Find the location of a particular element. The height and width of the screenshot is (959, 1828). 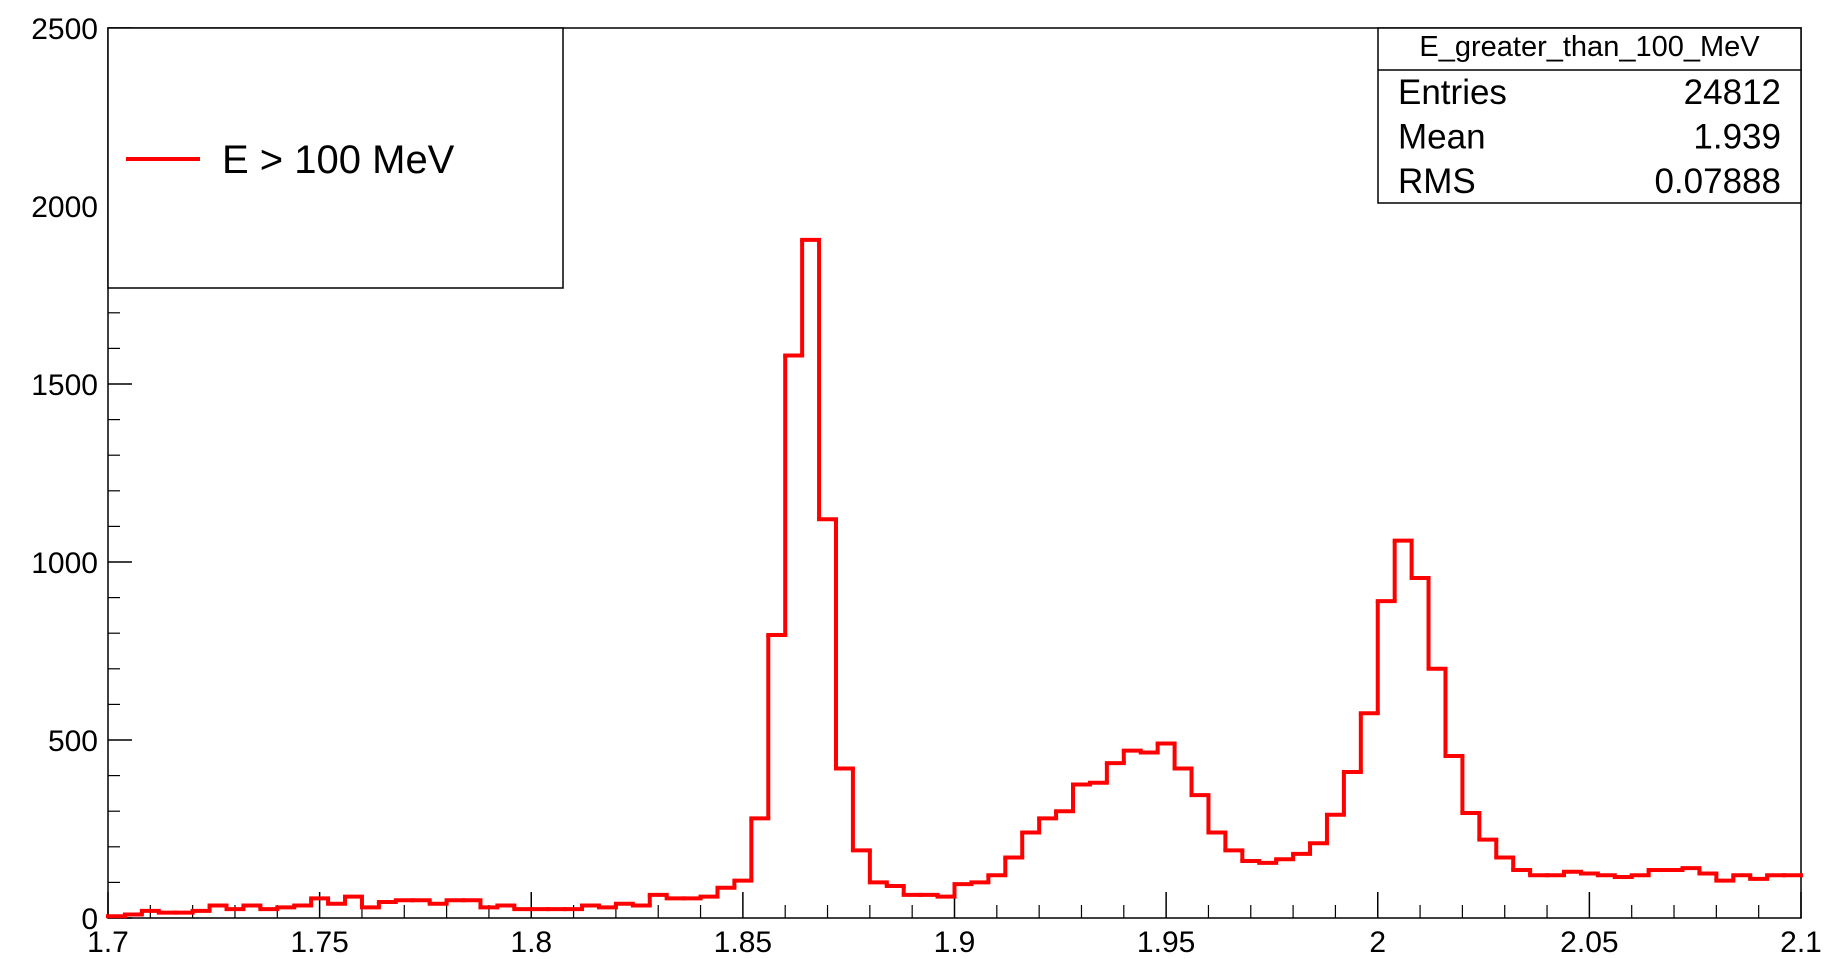

stats-label: Entries is located at coordinates (1452, 92).